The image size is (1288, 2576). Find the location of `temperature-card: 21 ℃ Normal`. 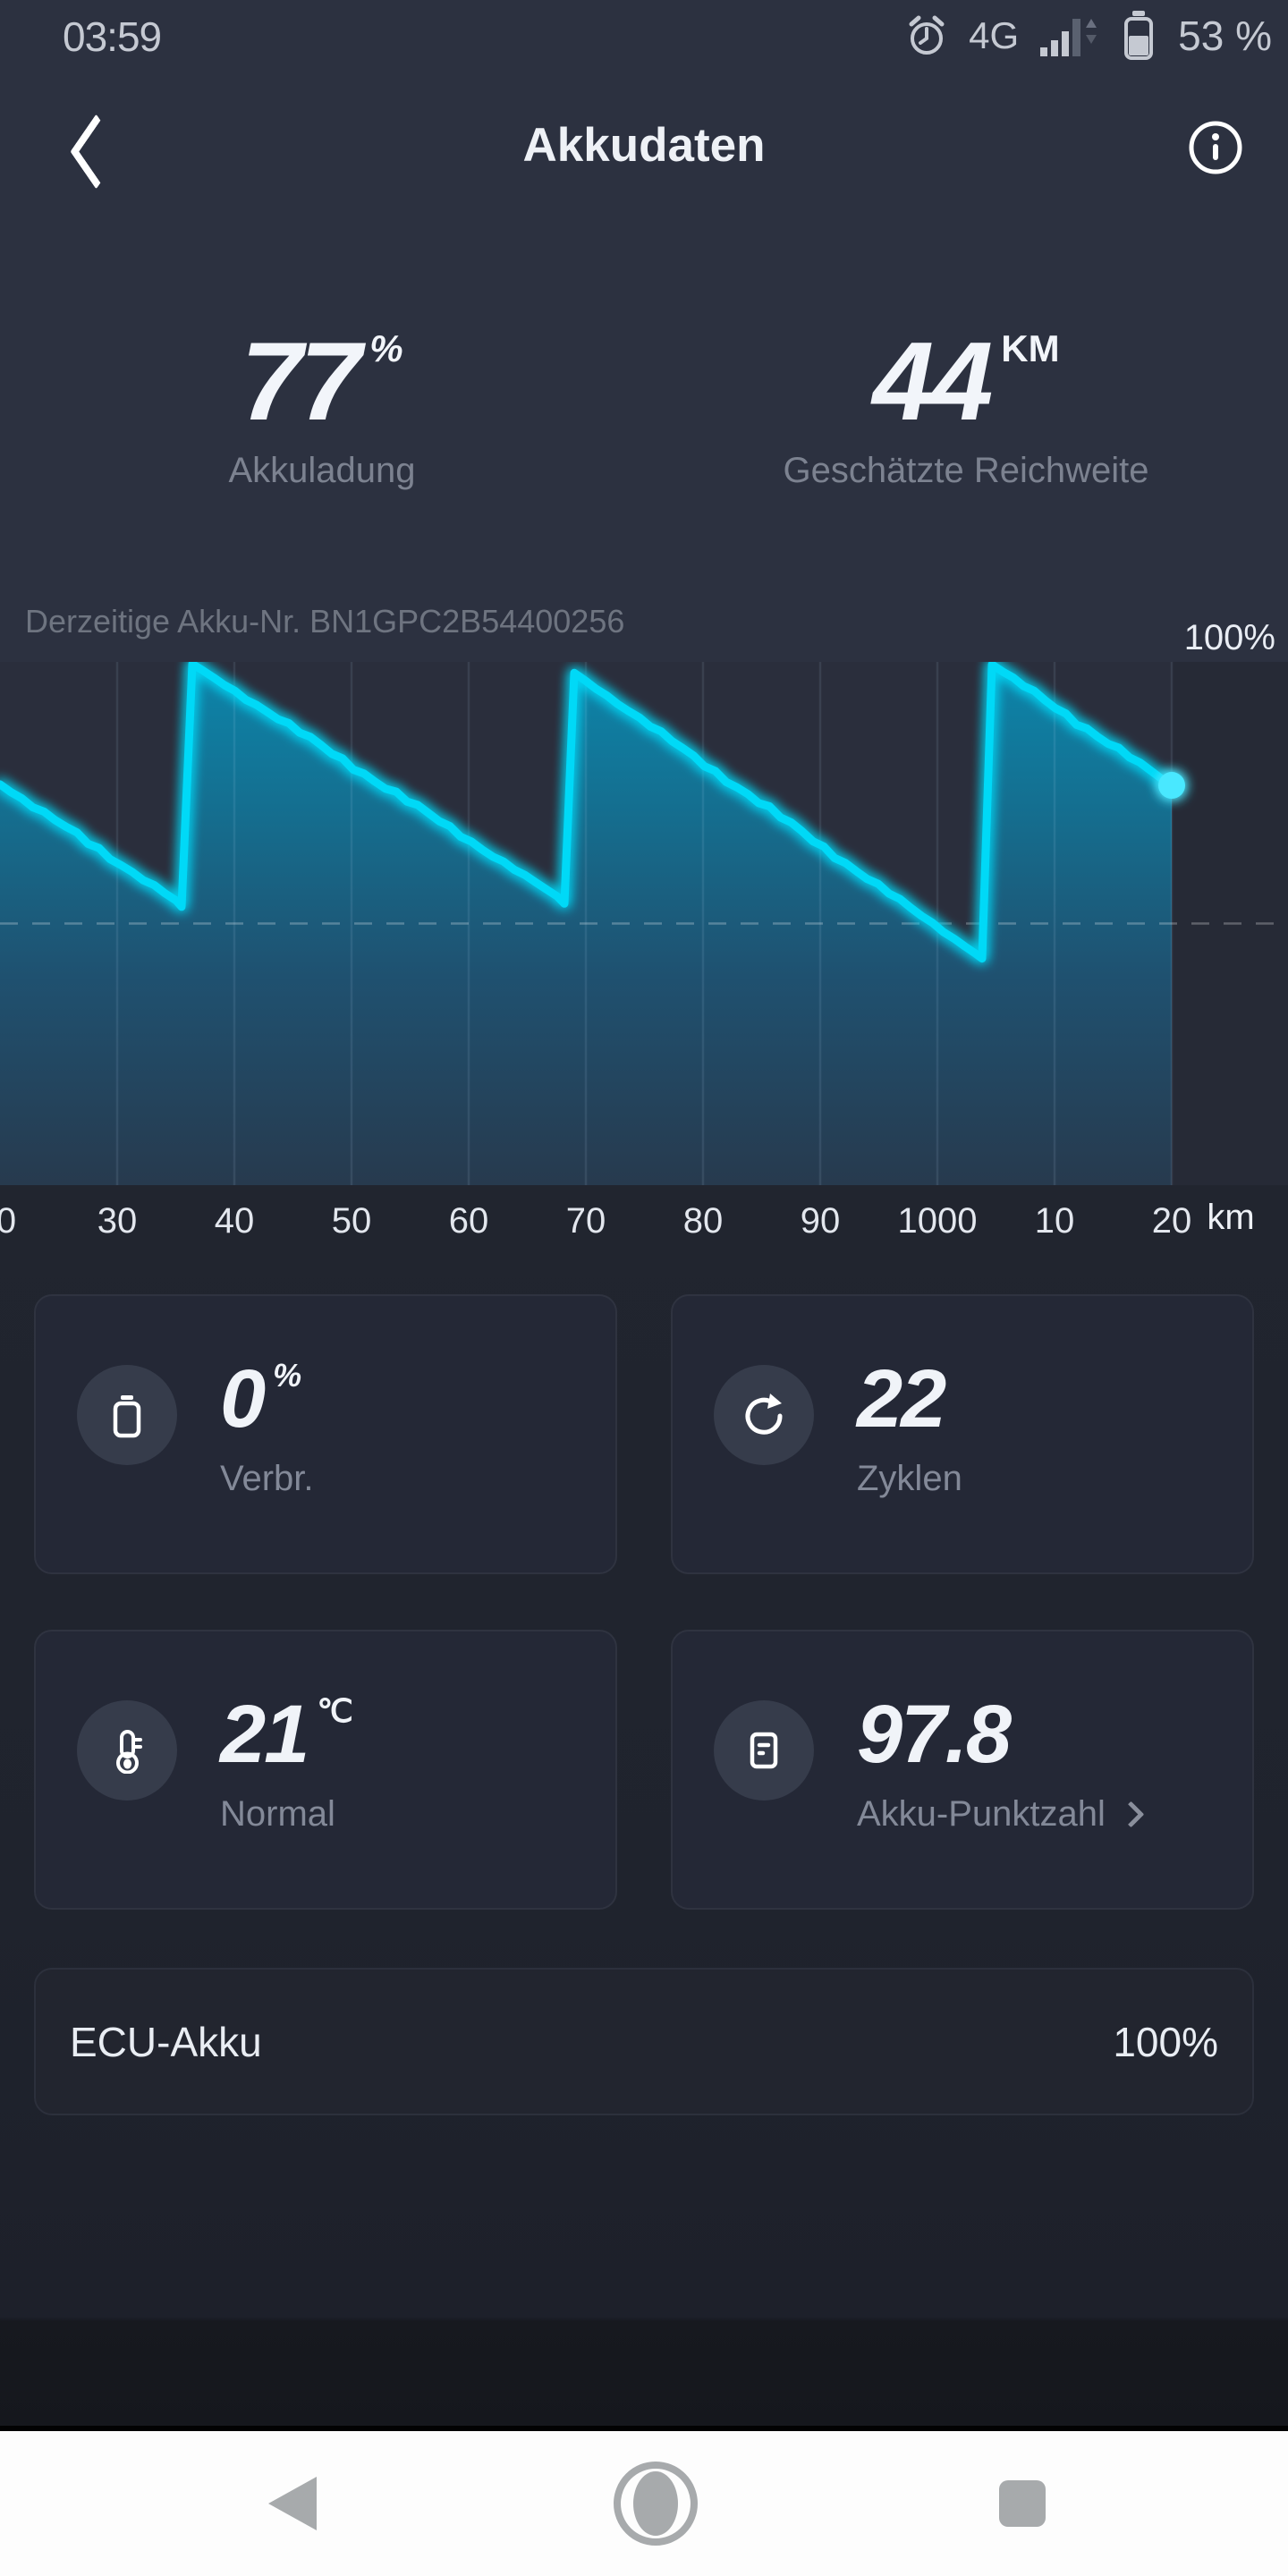

temperature-card: 21 ℃ Normal is located at coordinates (325, 1770).